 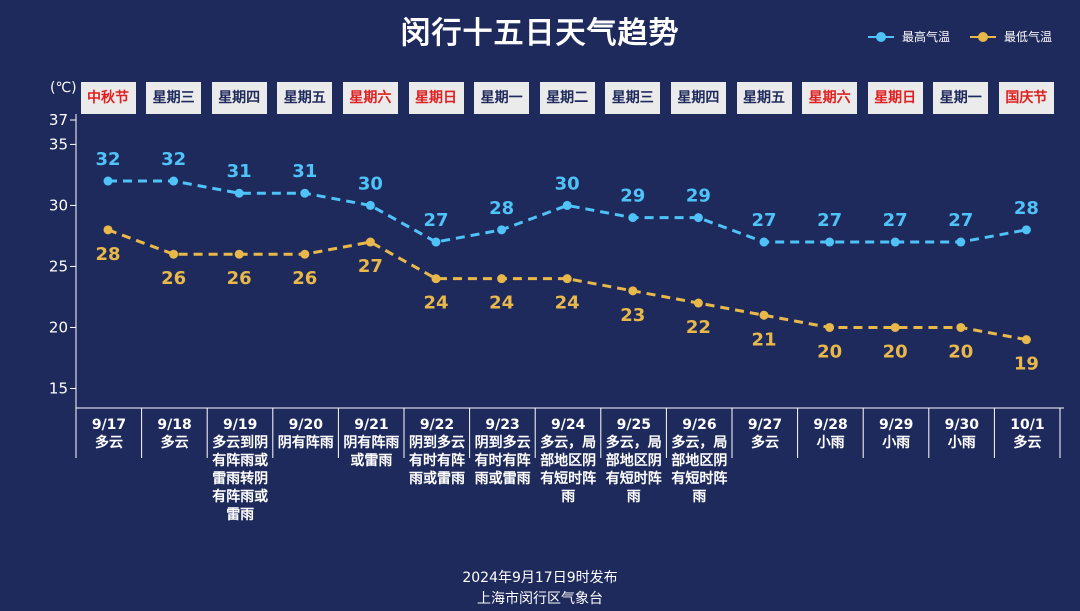 I want to click on date-label: 9/20, so click(x=305, y=425).